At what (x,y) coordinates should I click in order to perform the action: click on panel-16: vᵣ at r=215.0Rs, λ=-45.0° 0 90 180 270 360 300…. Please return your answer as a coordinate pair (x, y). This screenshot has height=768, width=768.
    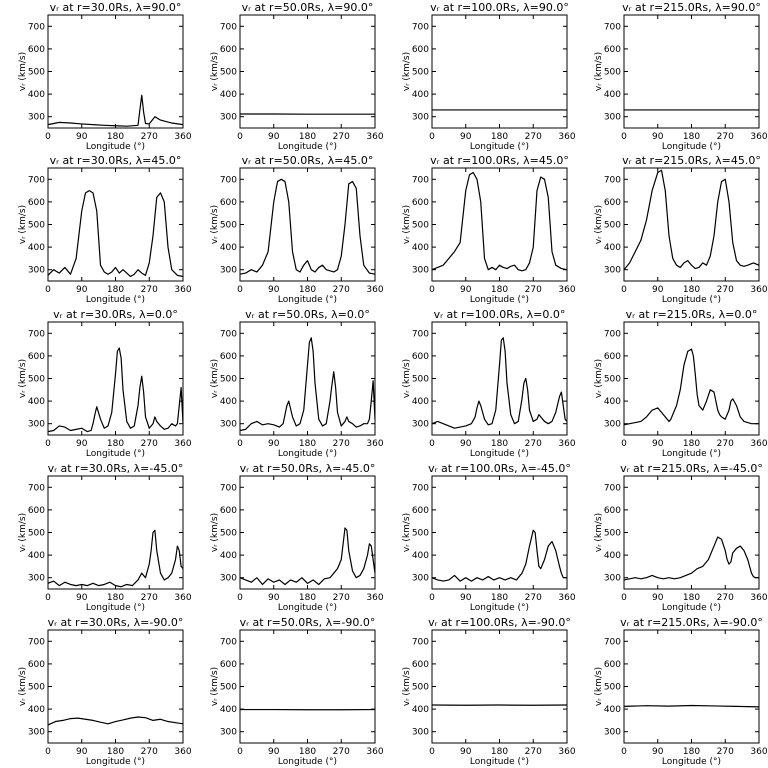
    Looking at the image, I should click on (681, 537).